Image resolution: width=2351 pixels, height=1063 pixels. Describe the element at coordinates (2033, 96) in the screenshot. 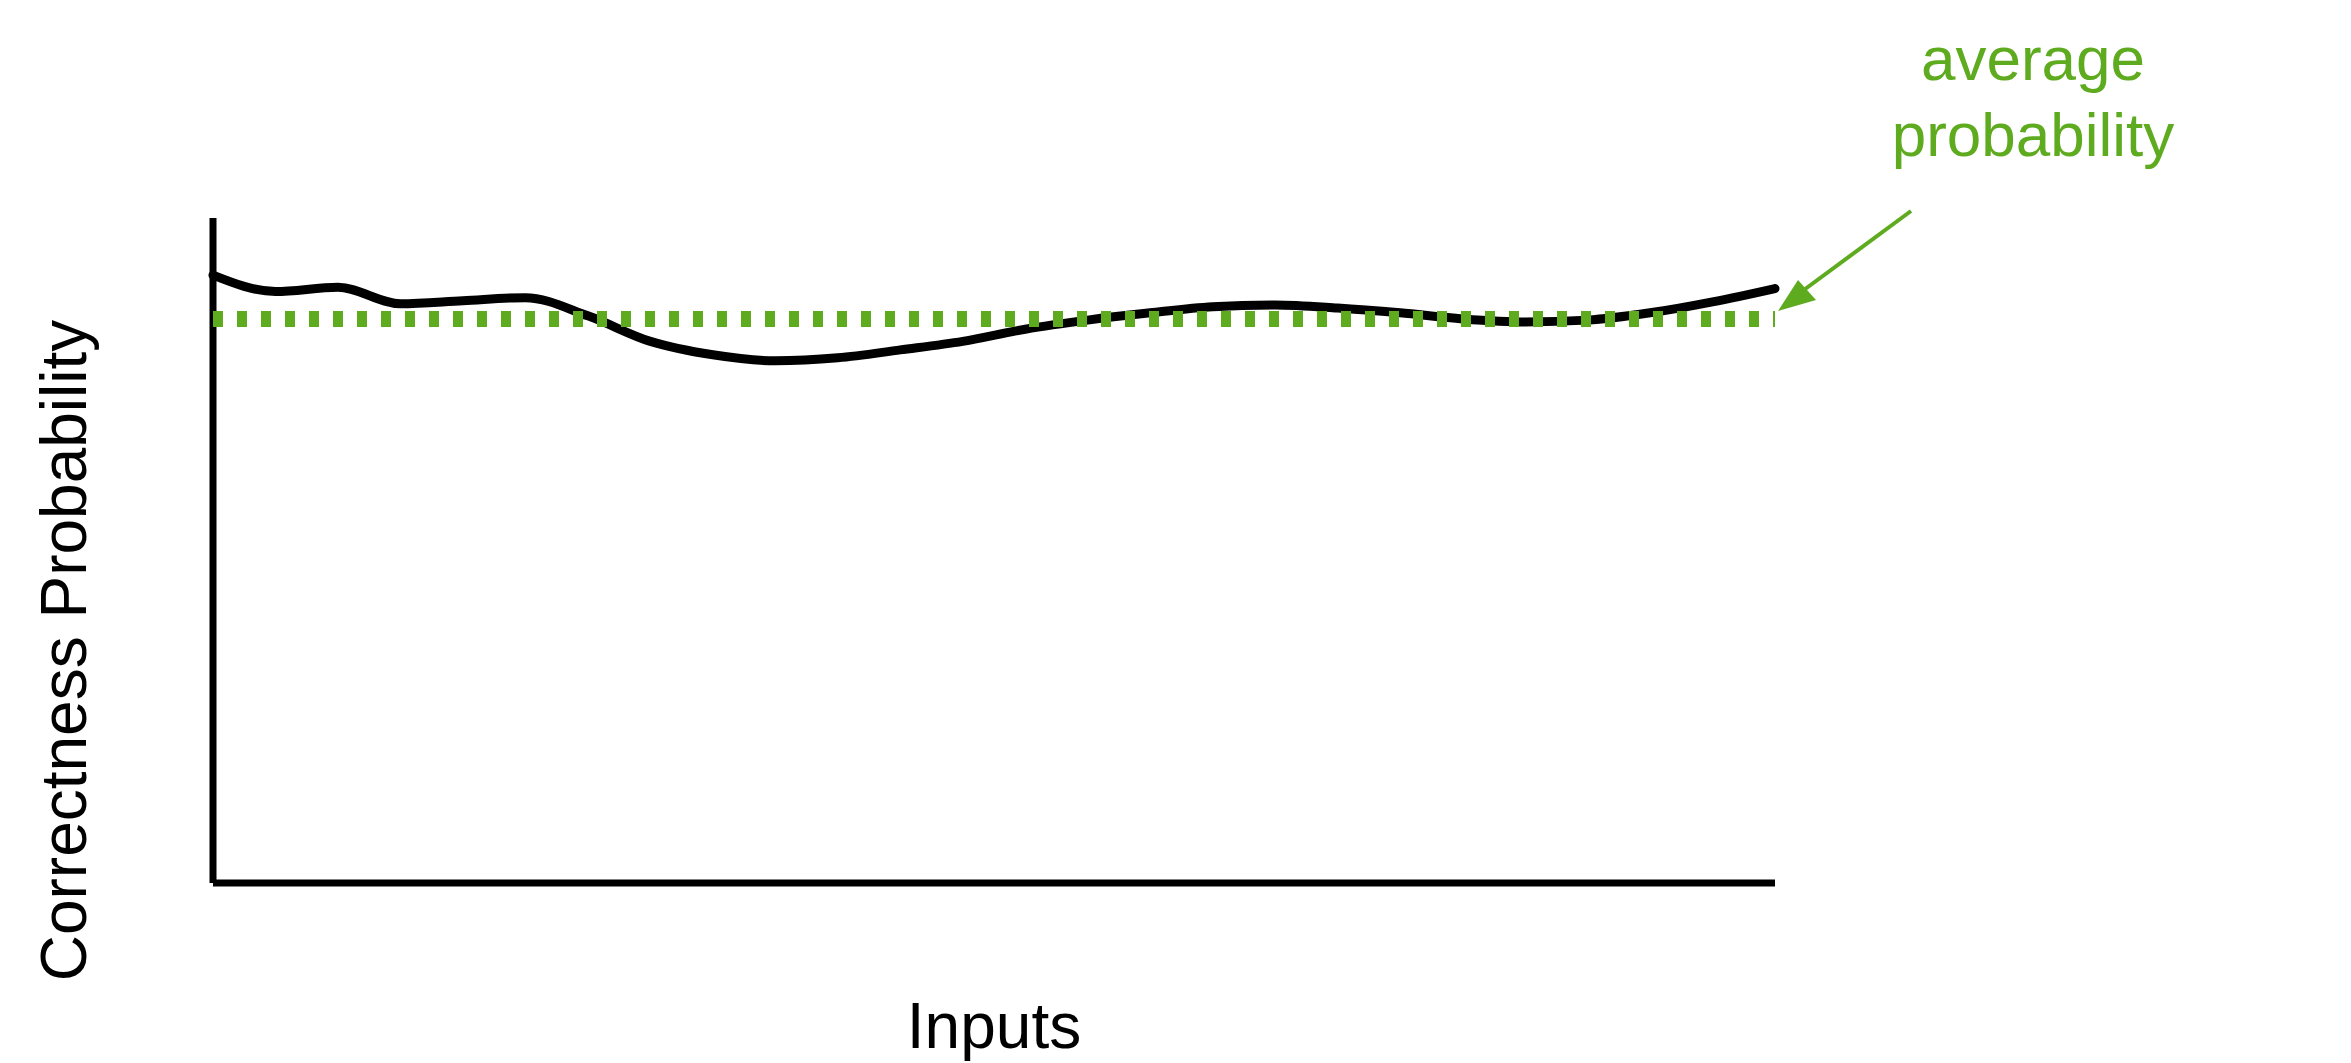

I see `ref-line-label: average probability` at that location.